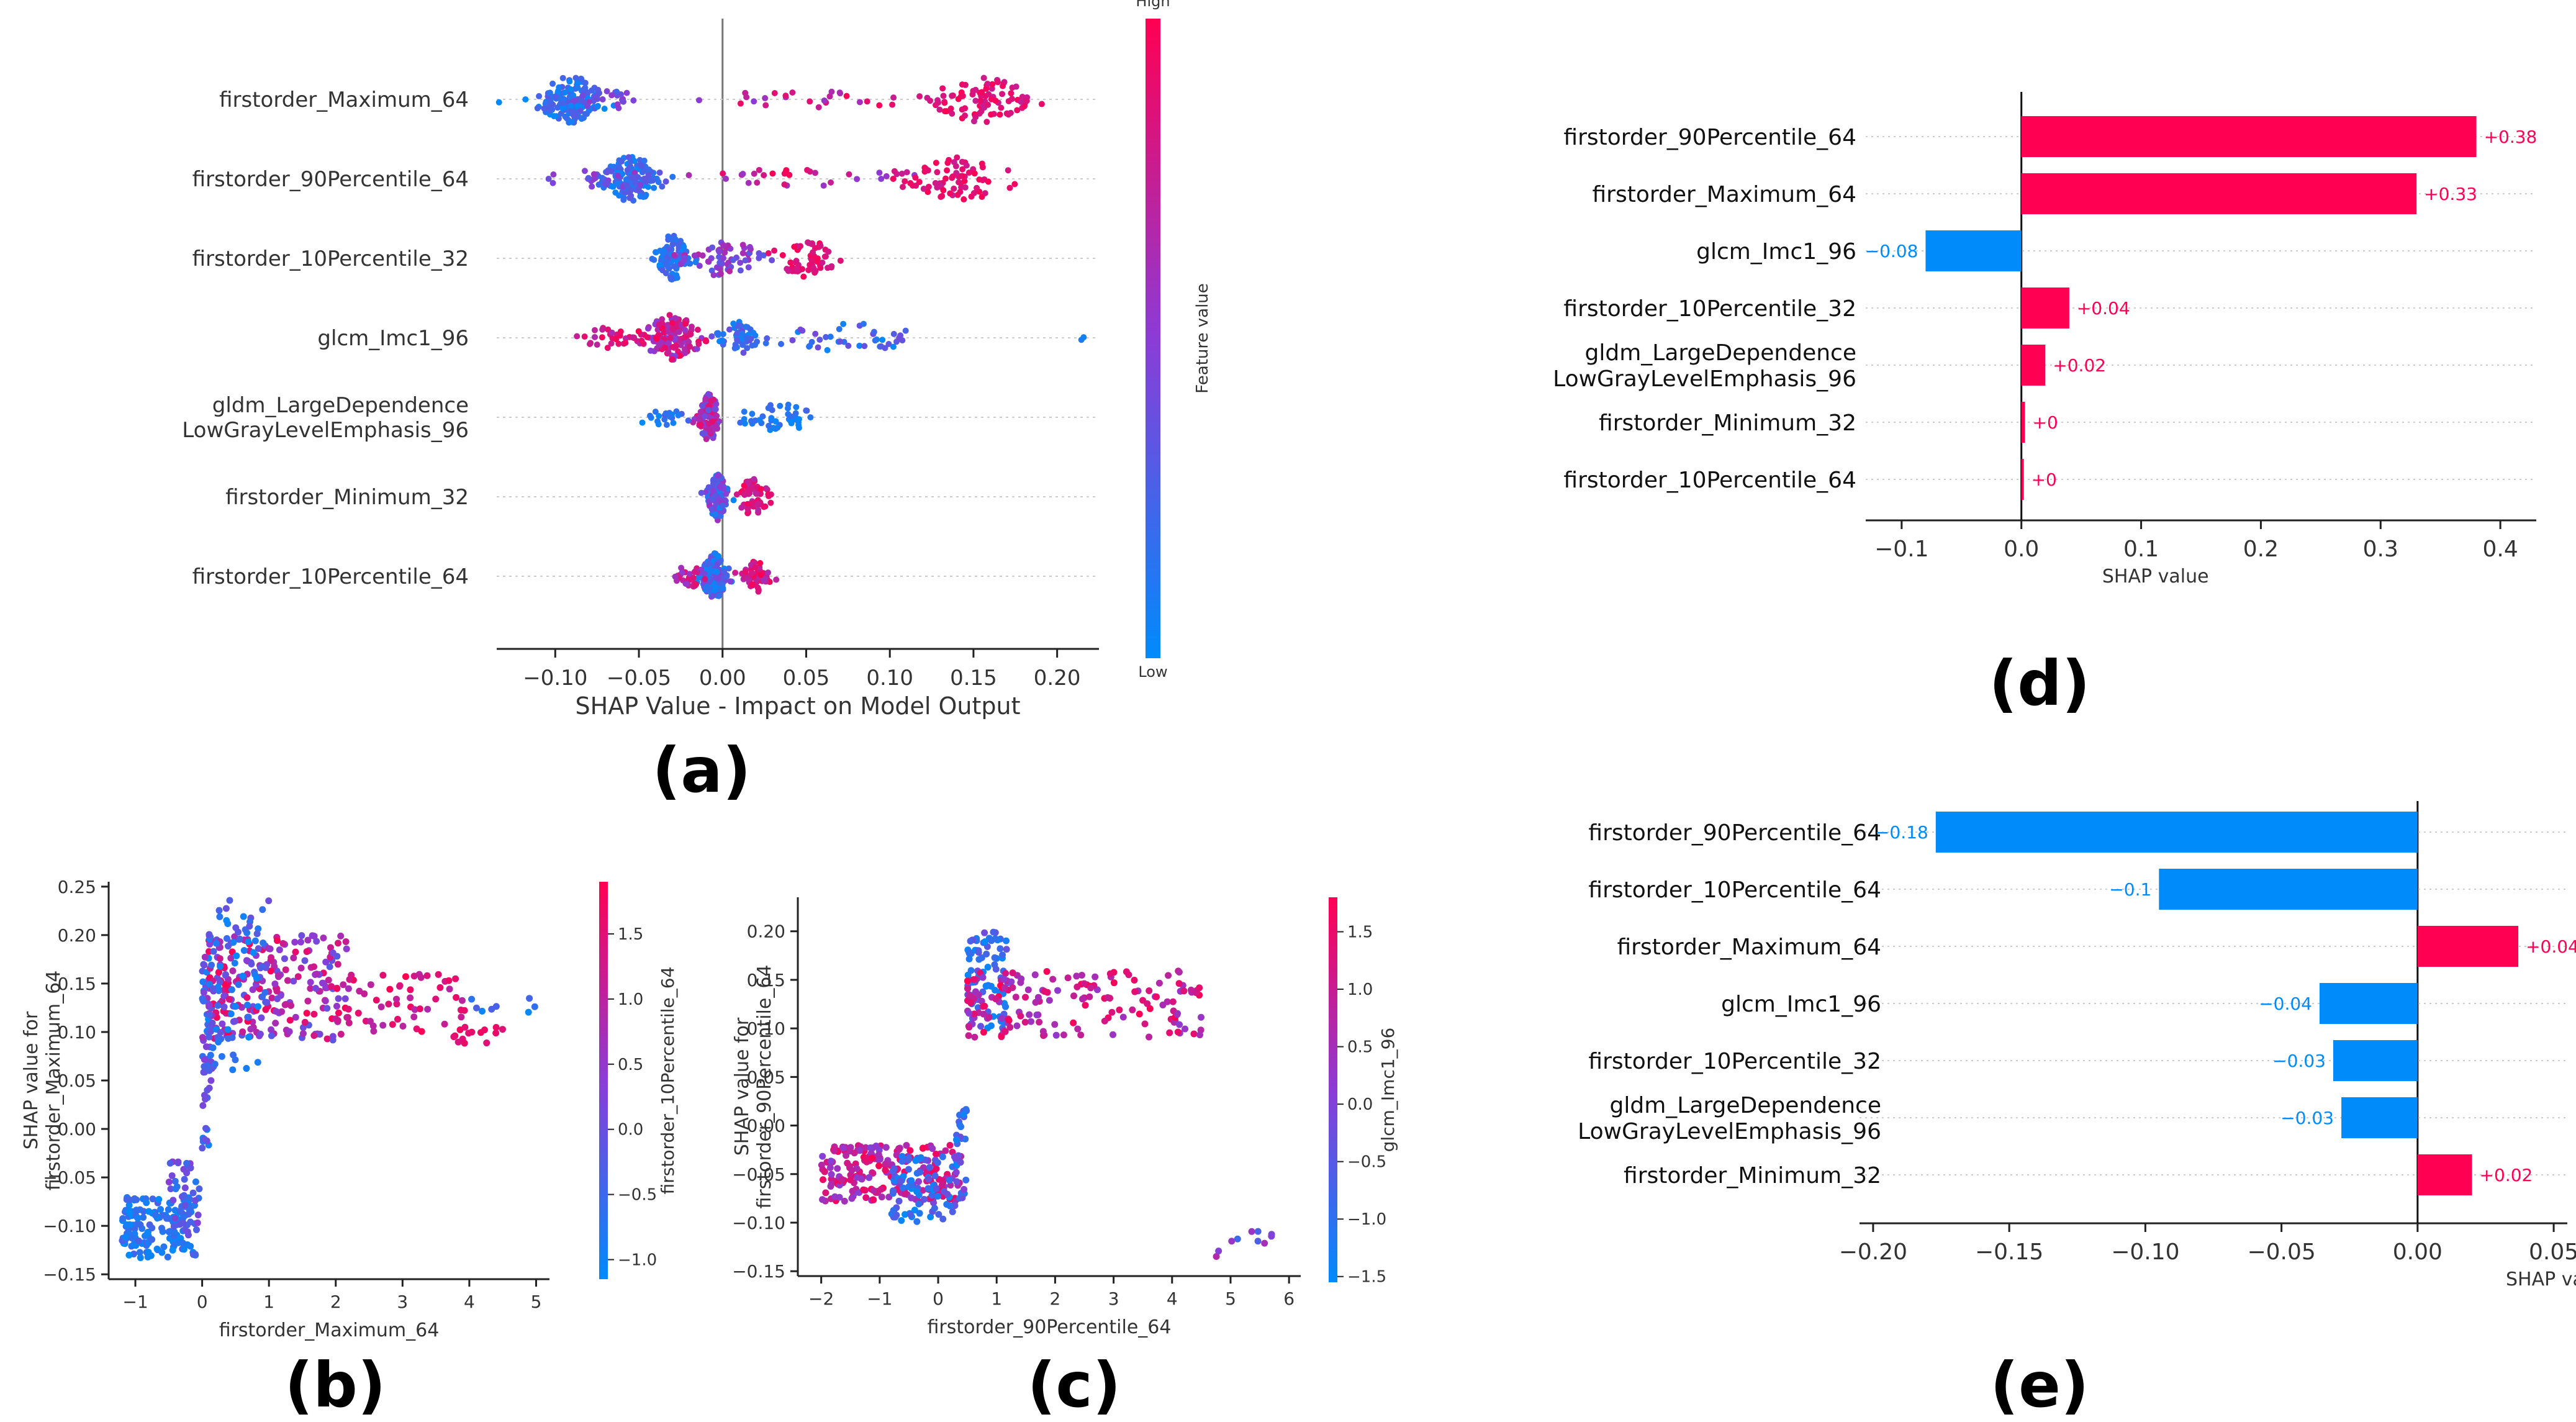 This screenshot has width=2576, height=1422. I want to click on bar-category-label: firstorder_Maximum_64, so click(1724, 194).